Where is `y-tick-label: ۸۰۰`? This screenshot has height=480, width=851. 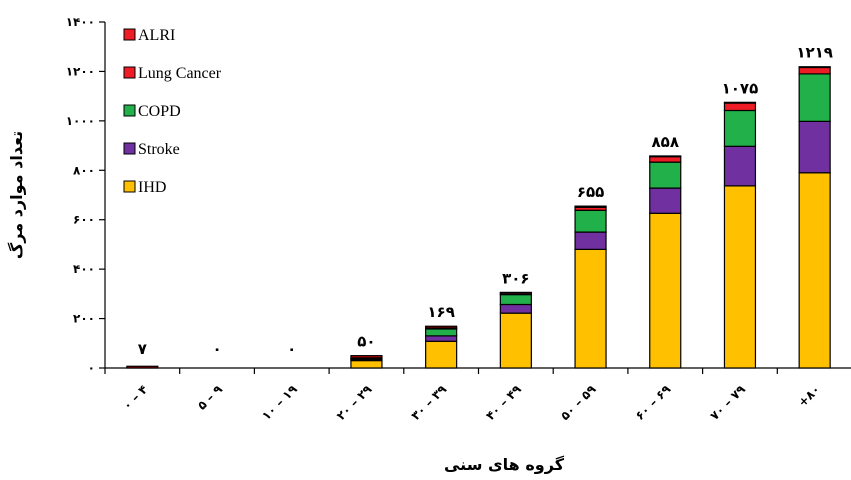
y-tick-label: ۸۰۰ is located at coordinates (84, 170).